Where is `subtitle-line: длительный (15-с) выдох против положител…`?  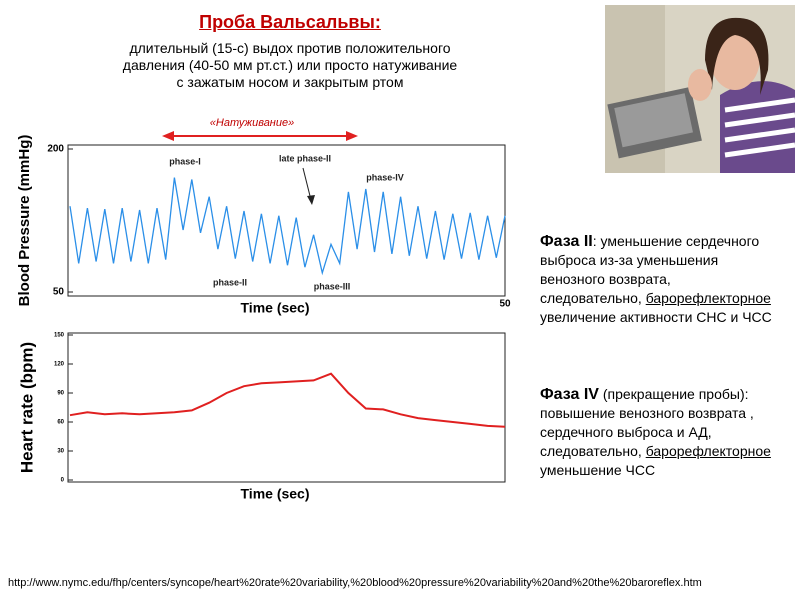 subtitle-line: длительный (15-с) выдох против положител… is located at coordinates (290, 48).